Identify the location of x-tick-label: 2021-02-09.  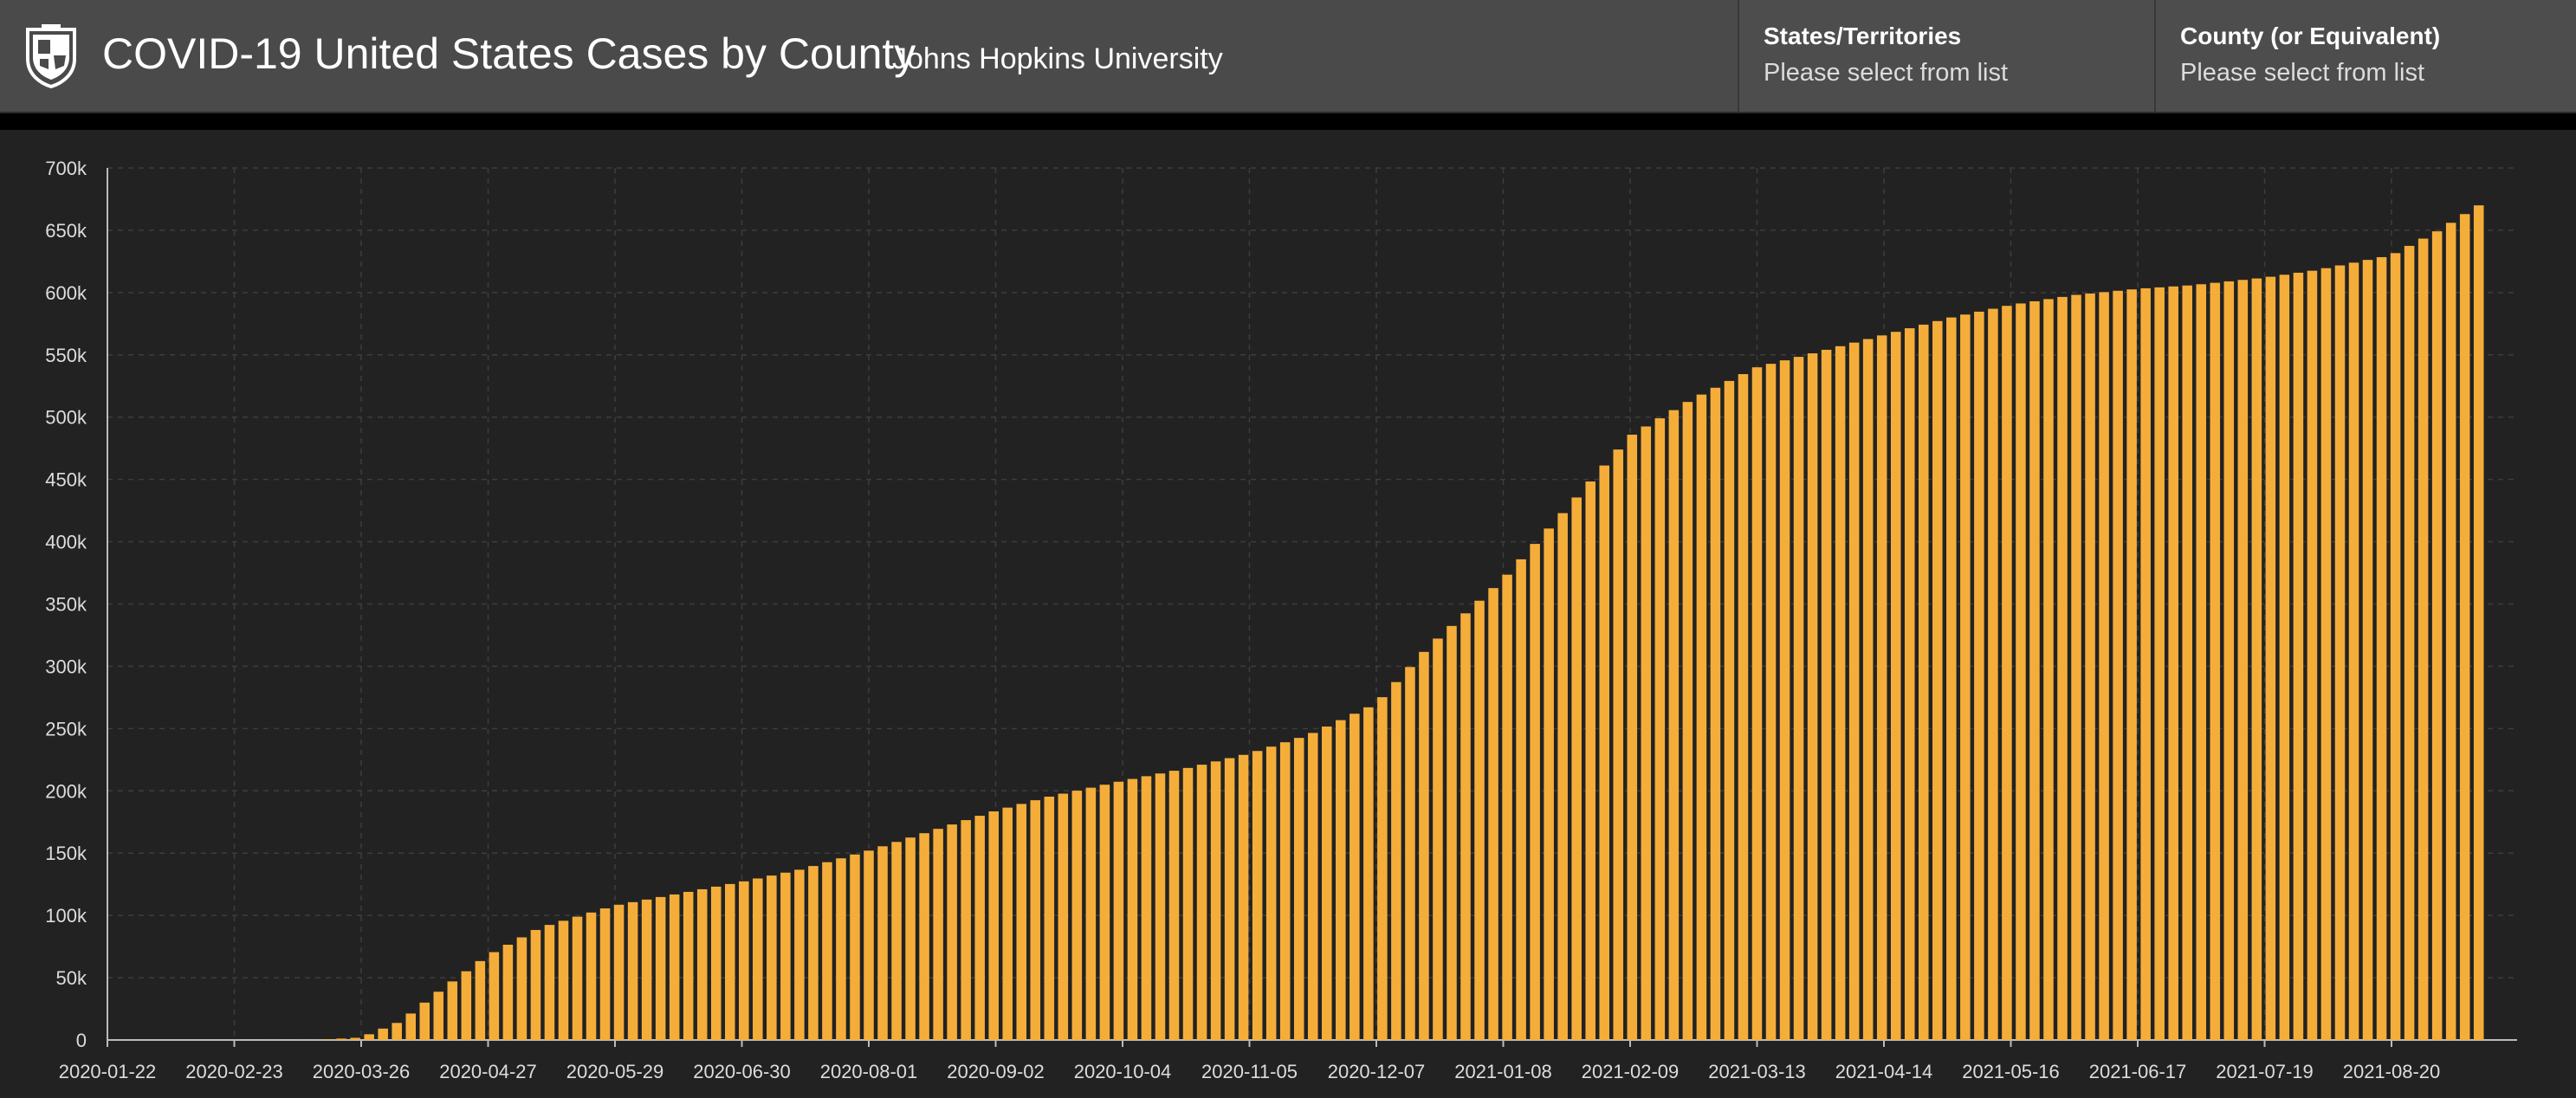
(1631, 1071).